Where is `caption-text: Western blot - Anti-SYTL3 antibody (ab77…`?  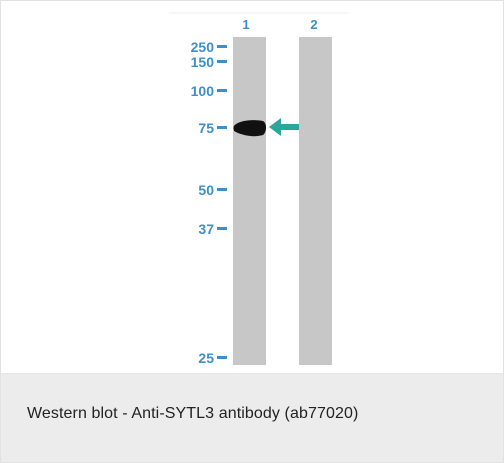
caption-text: Western blot - Anti-SYTL3 antibody (ab77… is located at coordinates (193, 413).